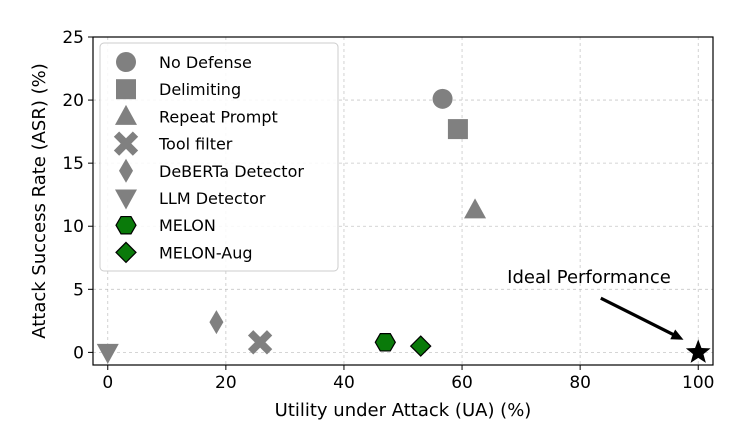 The image size is (755, 439). What do you see at coordinates (403, 410) in the screenshot?
I see `x-axis-label: Utility under Attack (UA) (%)` at bounding box center [403, 410].